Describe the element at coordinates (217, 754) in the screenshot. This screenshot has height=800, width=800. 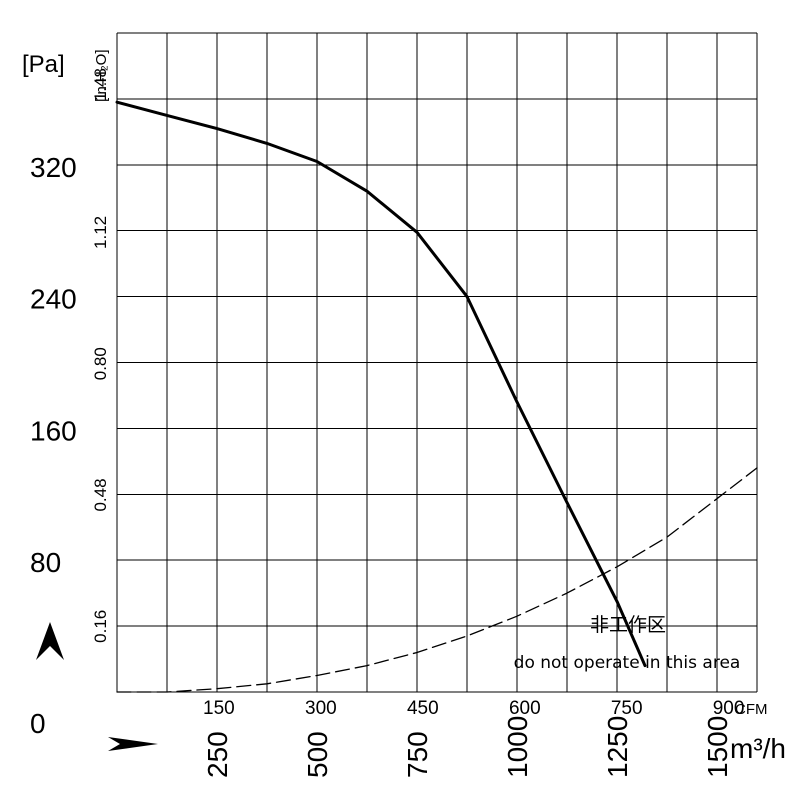
I see `x-bottom-tick-label: 250` at that location.